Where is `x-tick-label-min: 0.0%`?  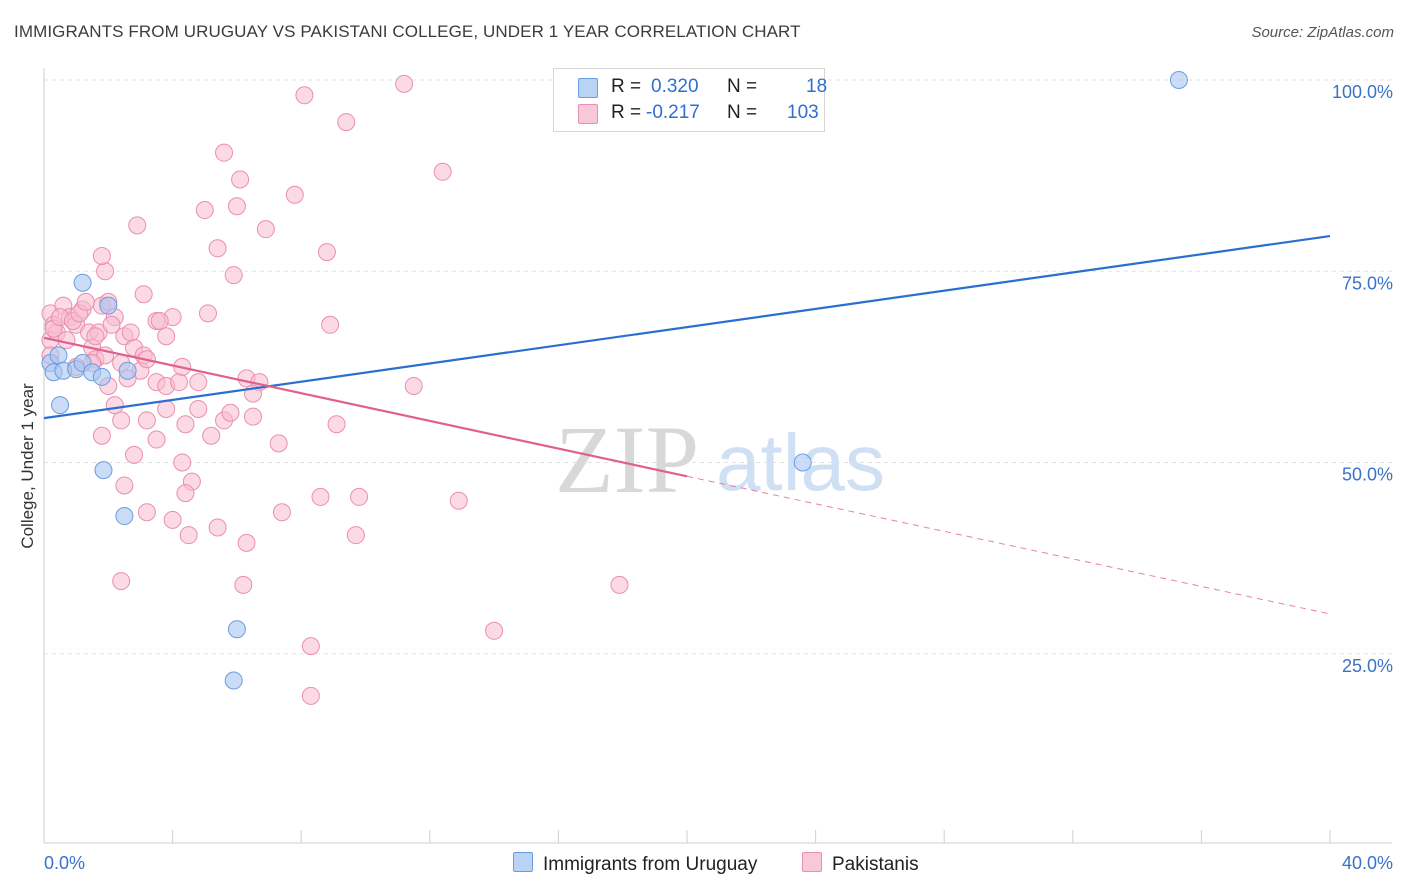
x-tick-label-min: 0.0% is located at coordinates (64, 863).